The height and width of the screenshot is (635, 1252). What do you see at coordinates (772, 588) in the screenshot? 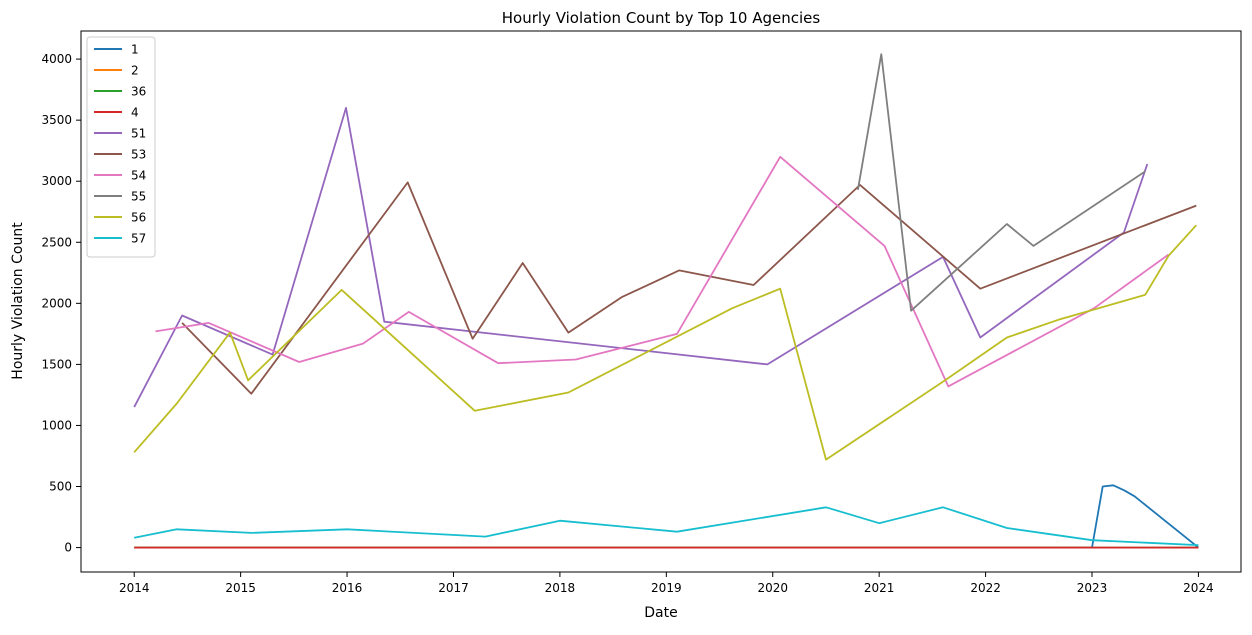
I see `x-tick-label: 2020` at bounding box center [772, 588].